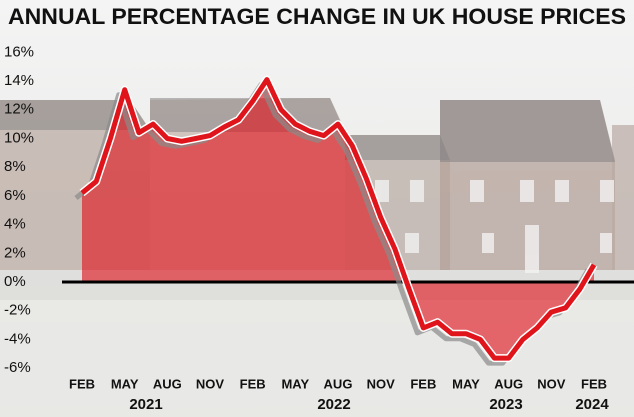  Describe the element at coordinates (592, 404) in the screenshot. I see `year-label: 2024` at that location.